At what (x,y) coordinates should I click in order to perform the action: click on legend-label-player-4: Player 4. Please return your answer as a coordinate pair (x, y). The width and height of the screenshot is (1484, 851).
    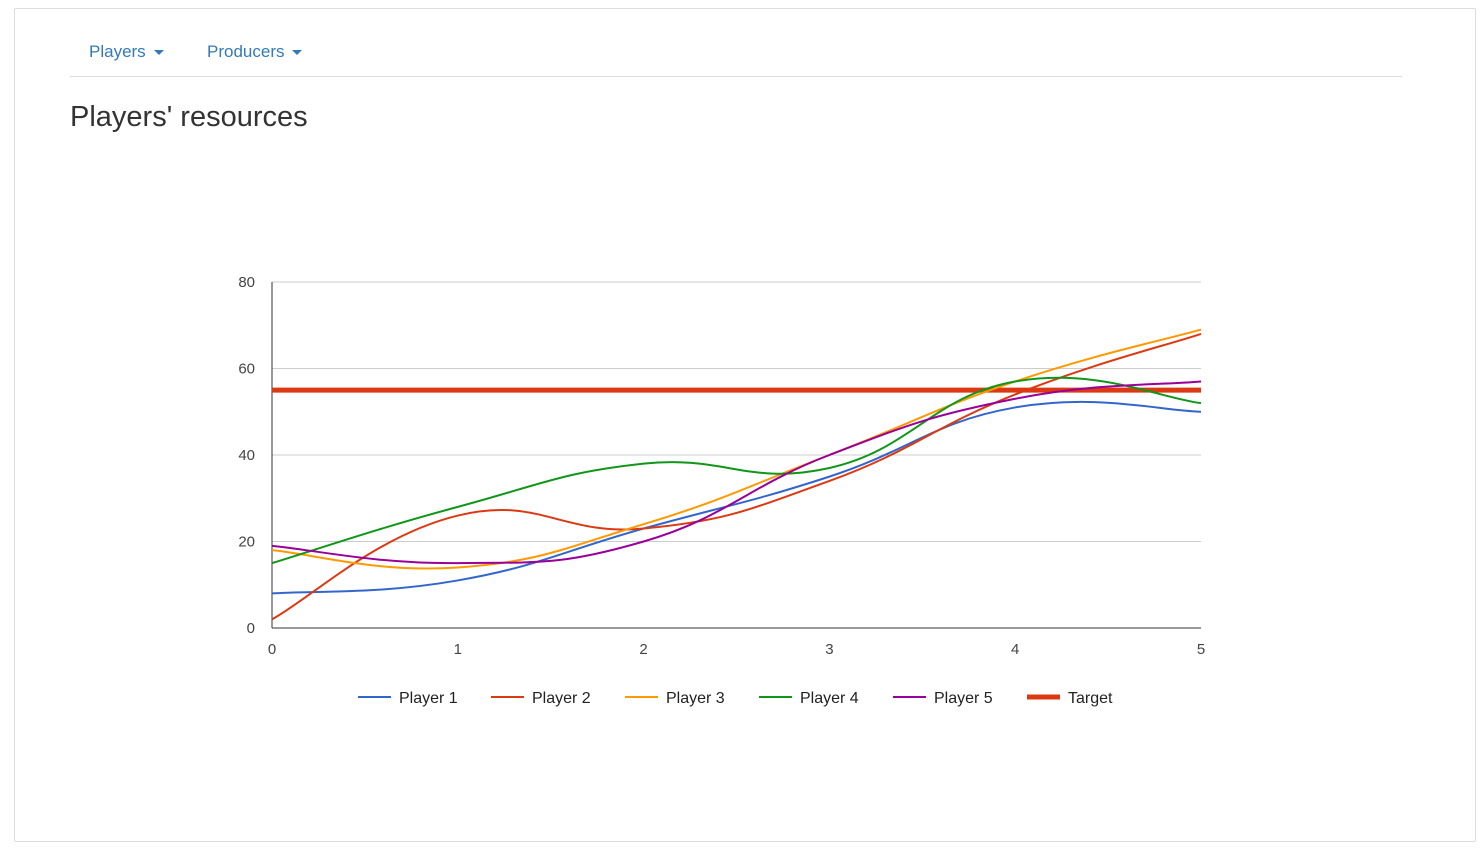
    Looking at the image, I should click on (829, 698).